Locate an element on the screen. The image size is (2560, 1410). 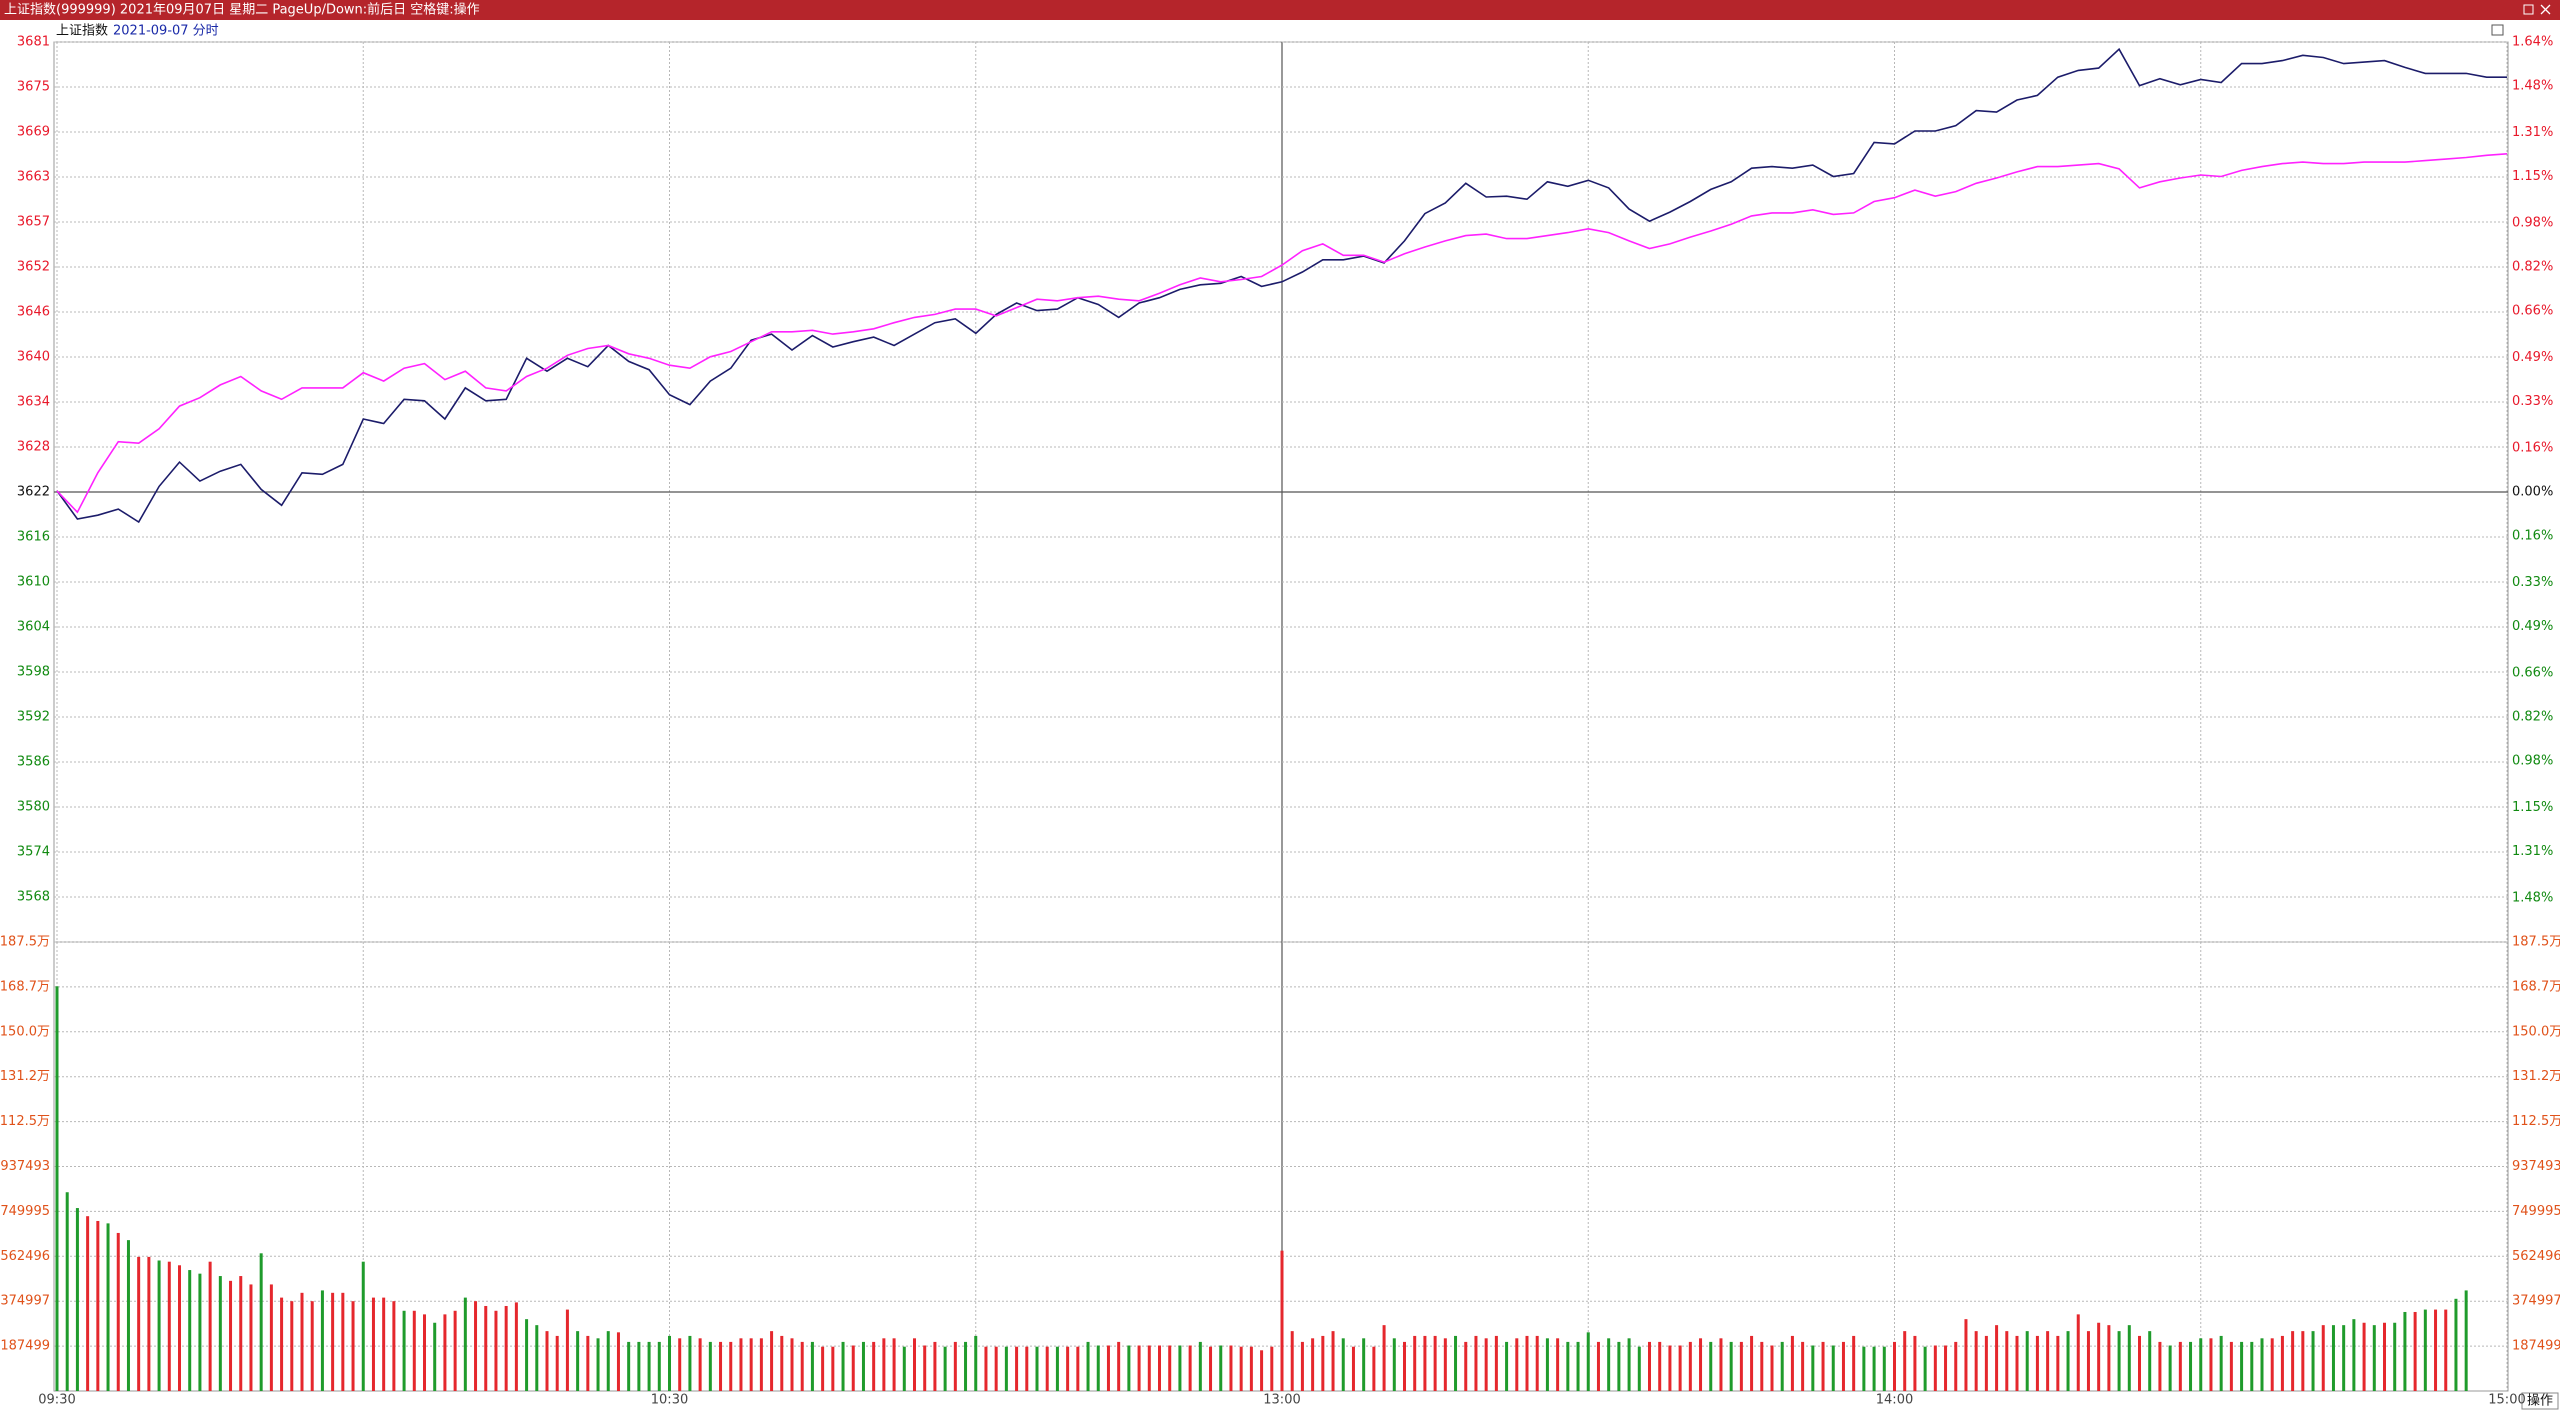
y-tick-label: 3681 is located at coordinates (33, 42).